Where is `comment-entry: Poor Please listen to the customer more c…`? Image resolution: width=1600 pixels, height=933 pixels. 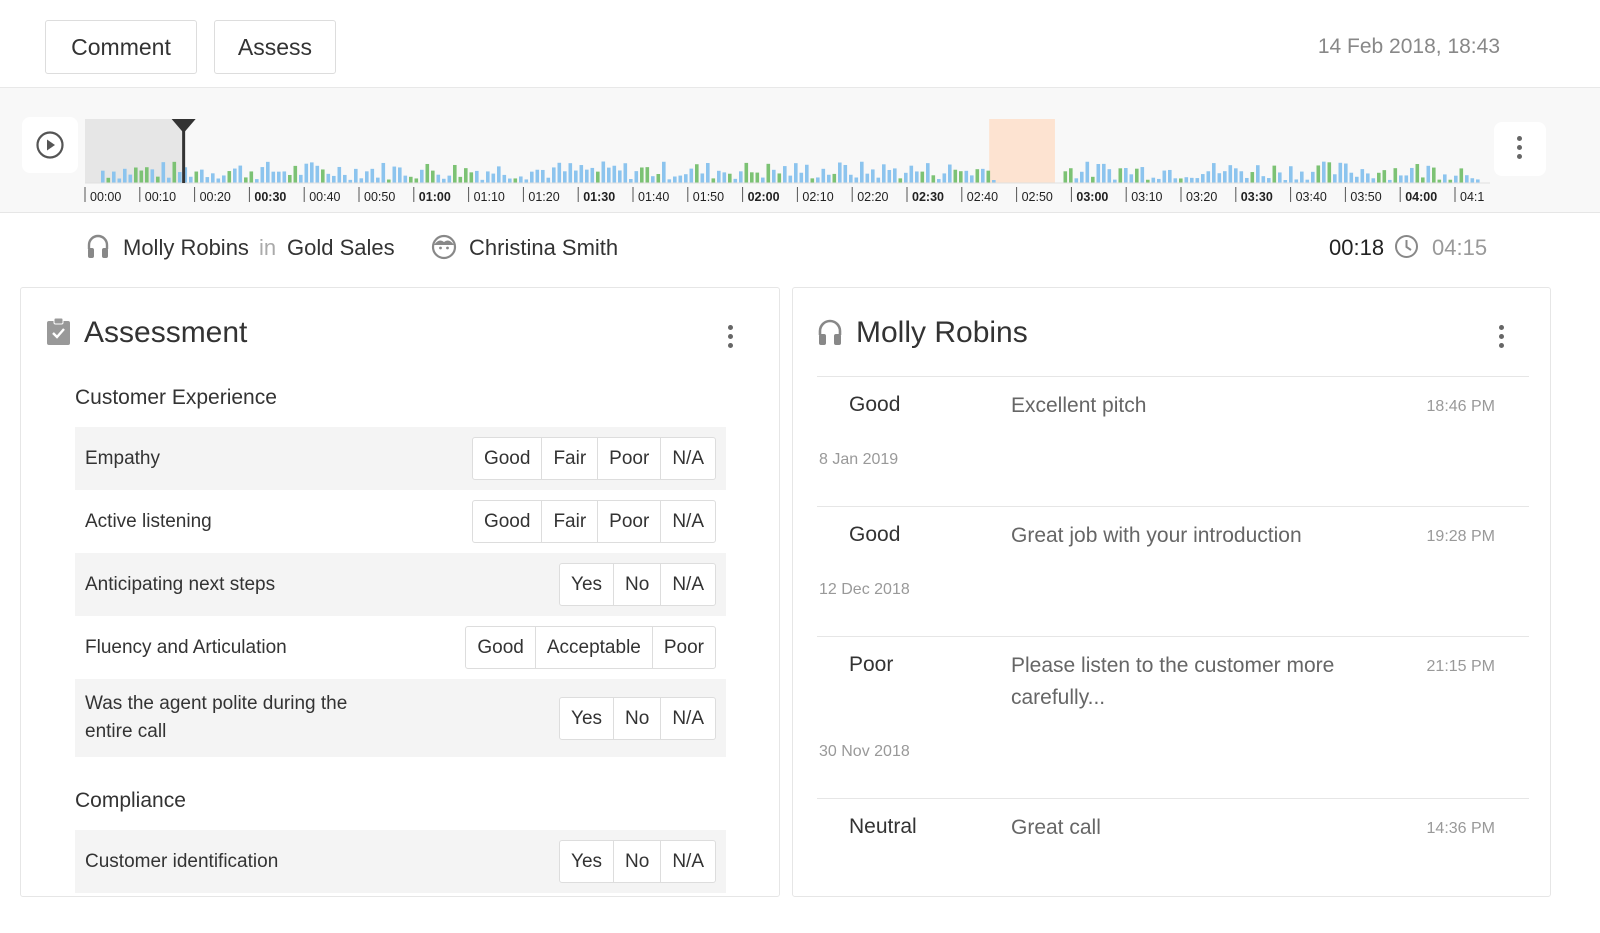
comment-entry: Poor Please listen to the customer more c… is located at coordinates (1173, 673).